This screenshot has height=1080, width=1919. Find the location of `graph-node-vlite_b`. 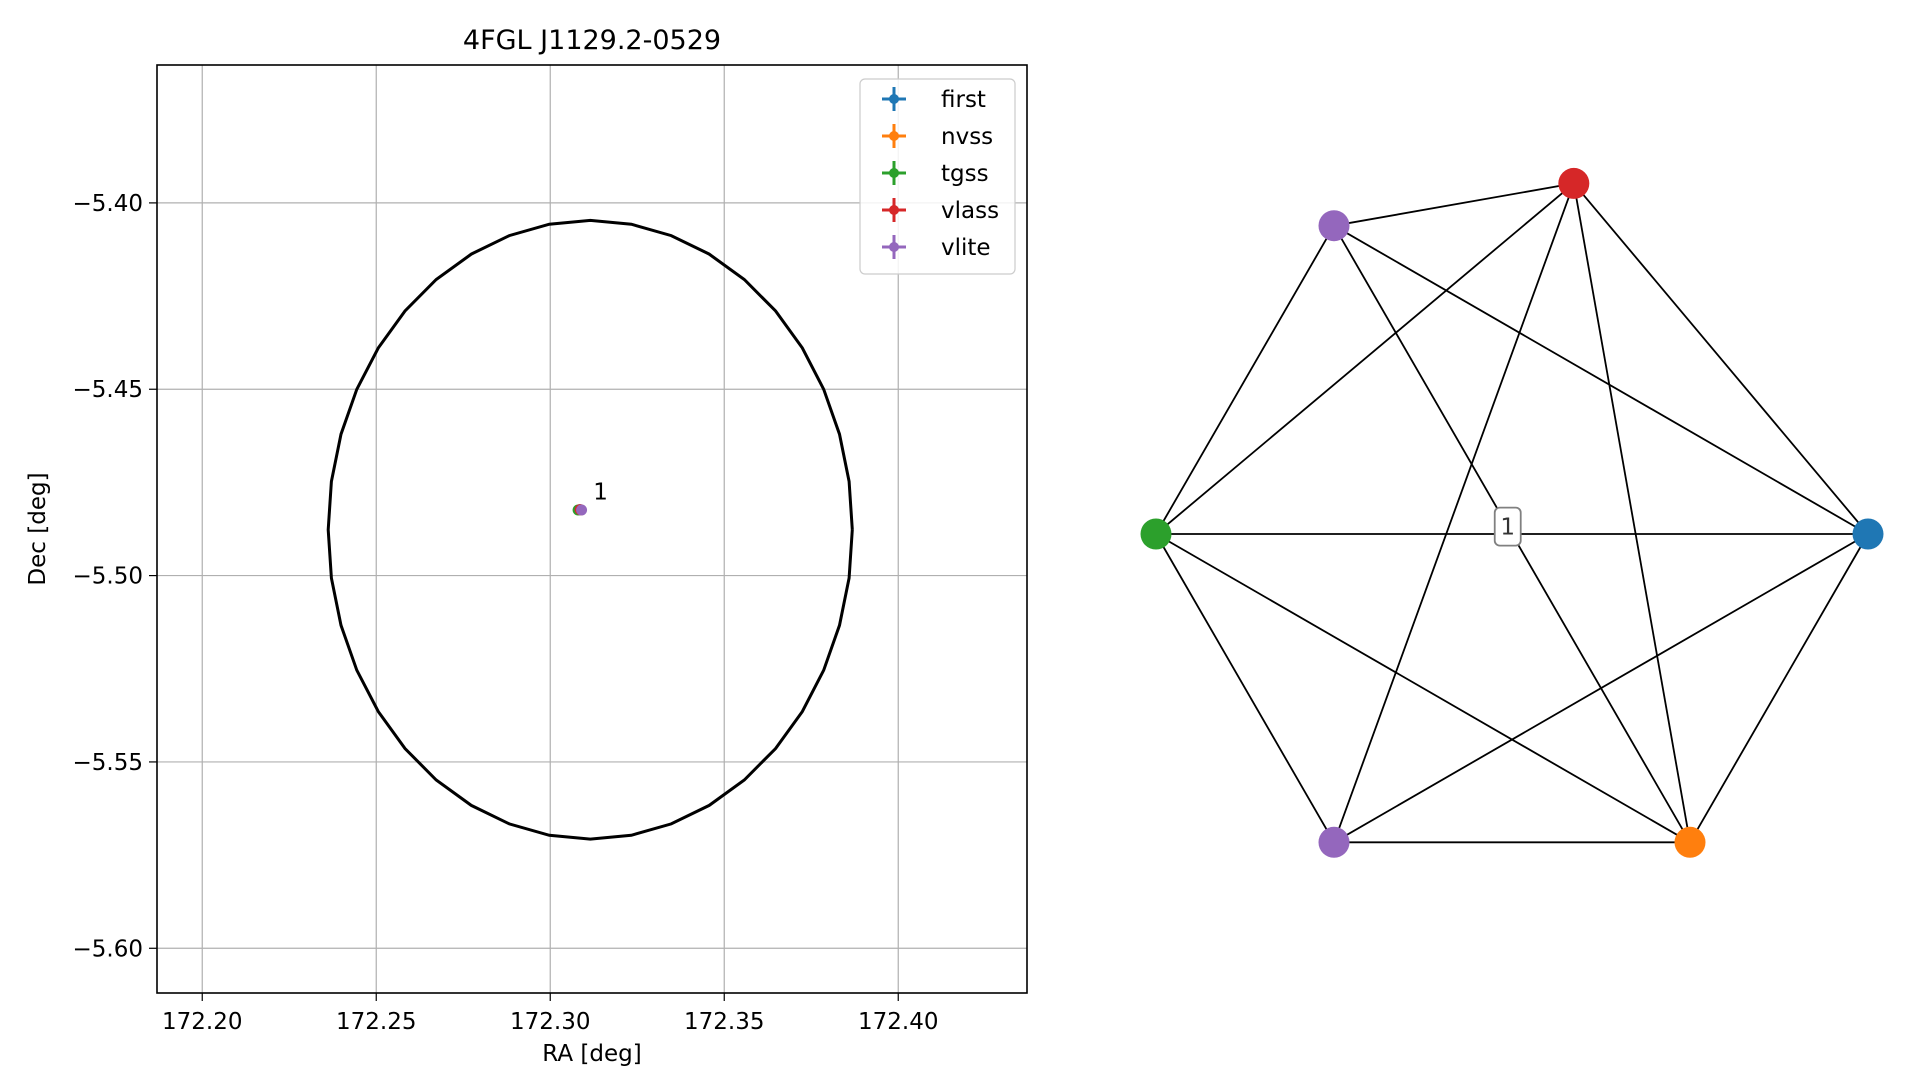

graph-node-vlite_b is located at coordinates (1334, 842).